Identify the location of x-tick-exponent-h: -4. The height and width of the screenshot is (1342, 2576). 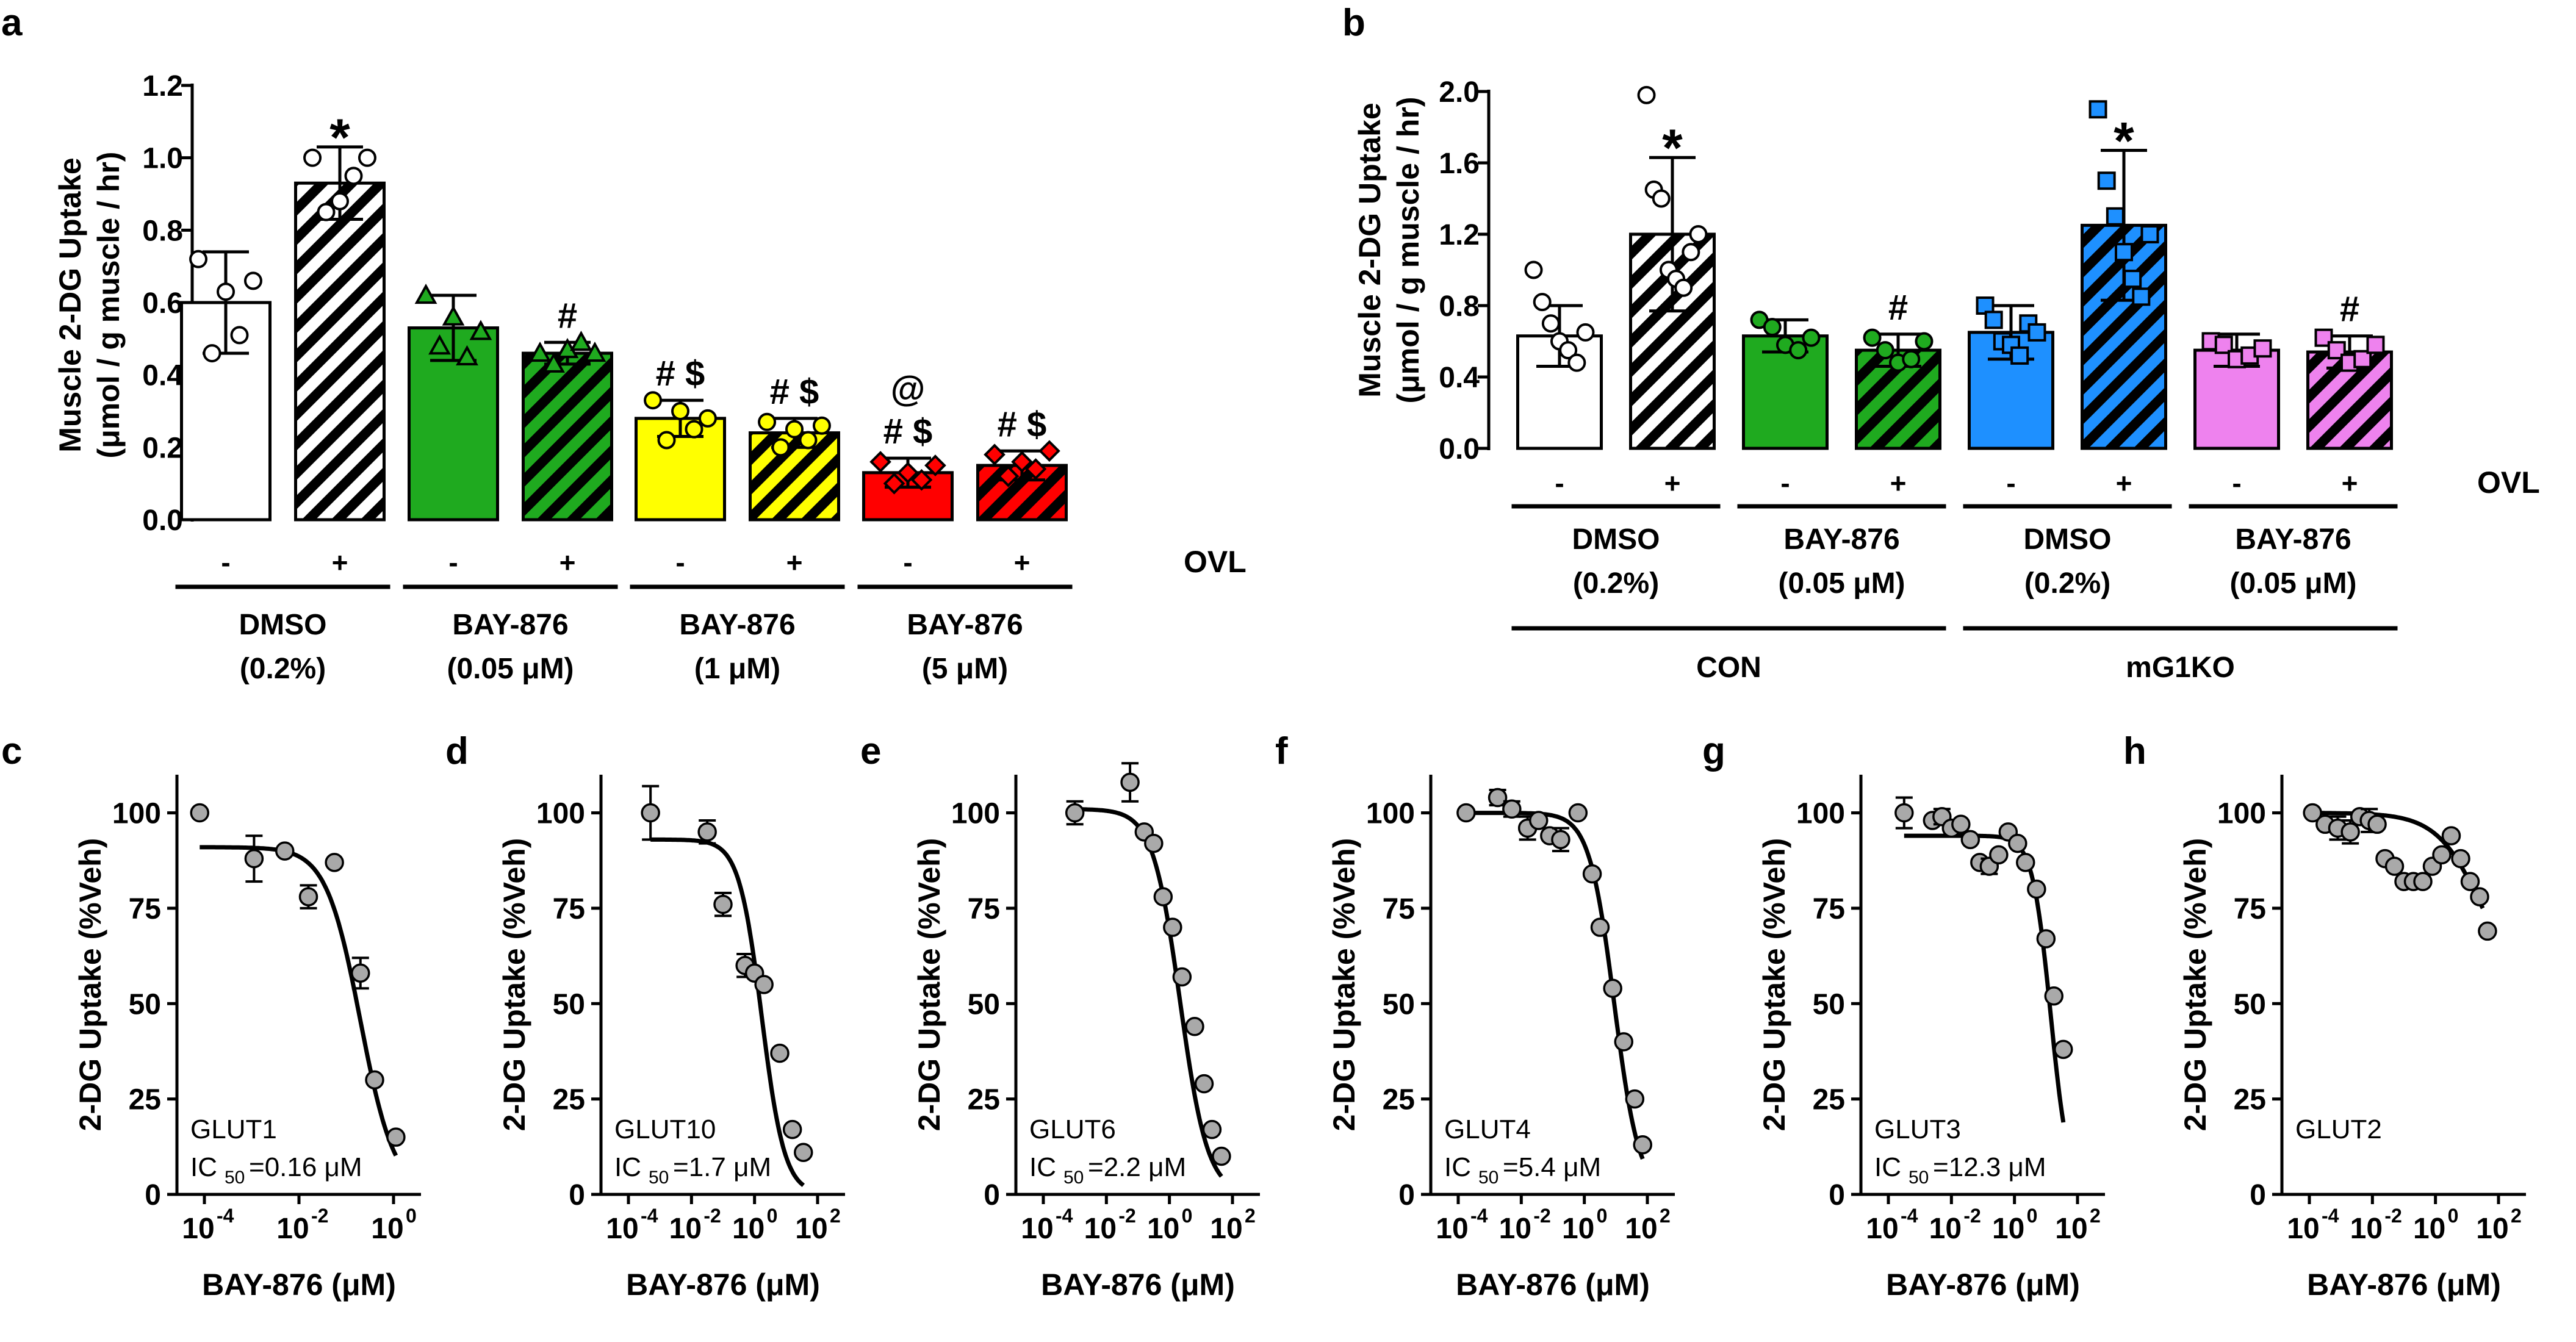
(2330, 1216).